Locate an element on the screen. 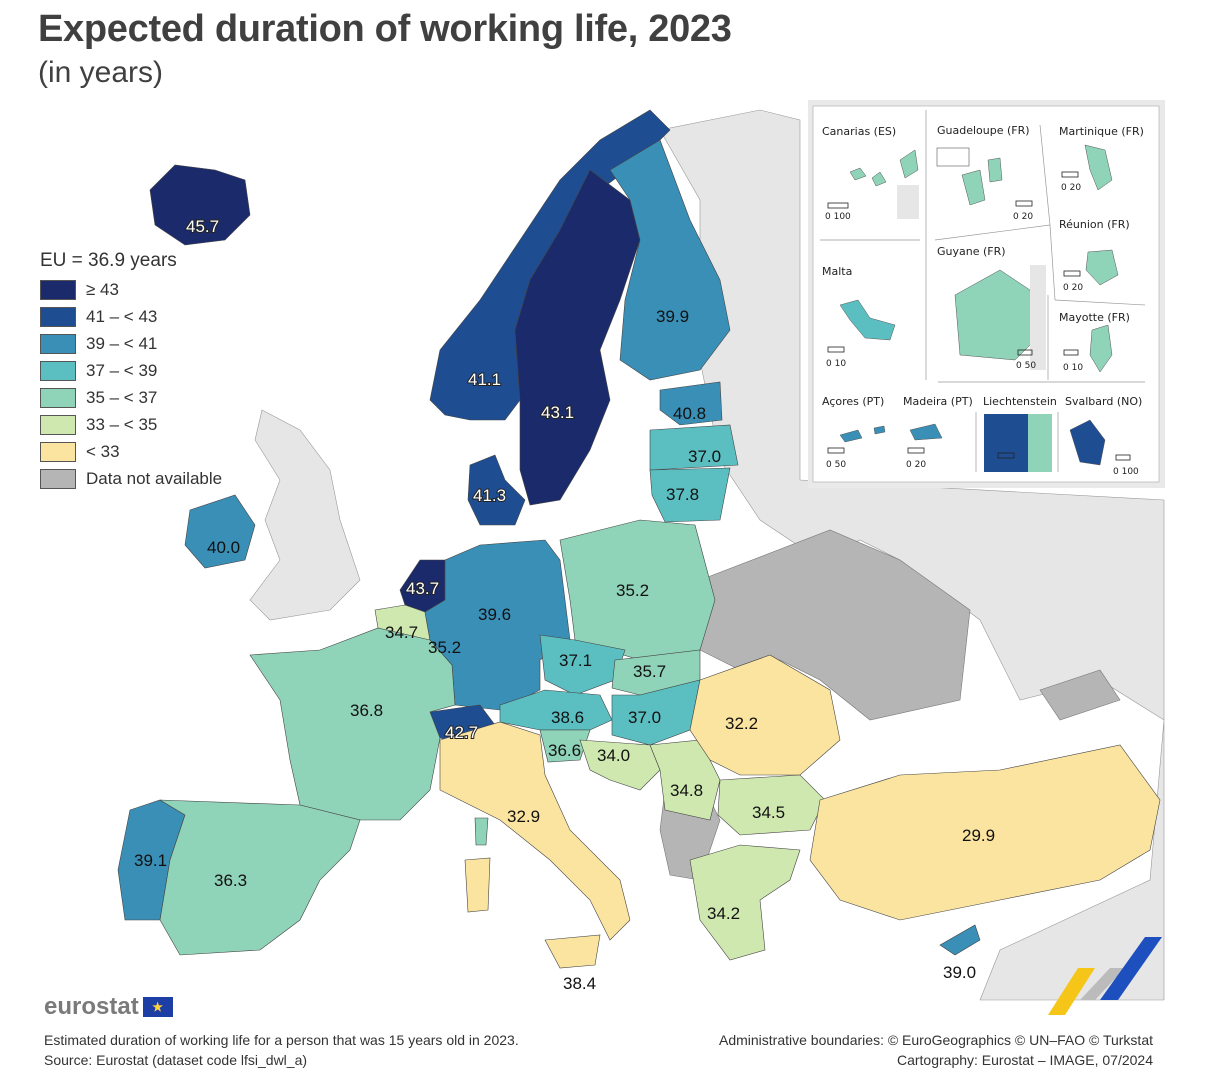 The image size is (1209, 1080). value-luxembourg: 35.2 is located at coordinates (444, 647).